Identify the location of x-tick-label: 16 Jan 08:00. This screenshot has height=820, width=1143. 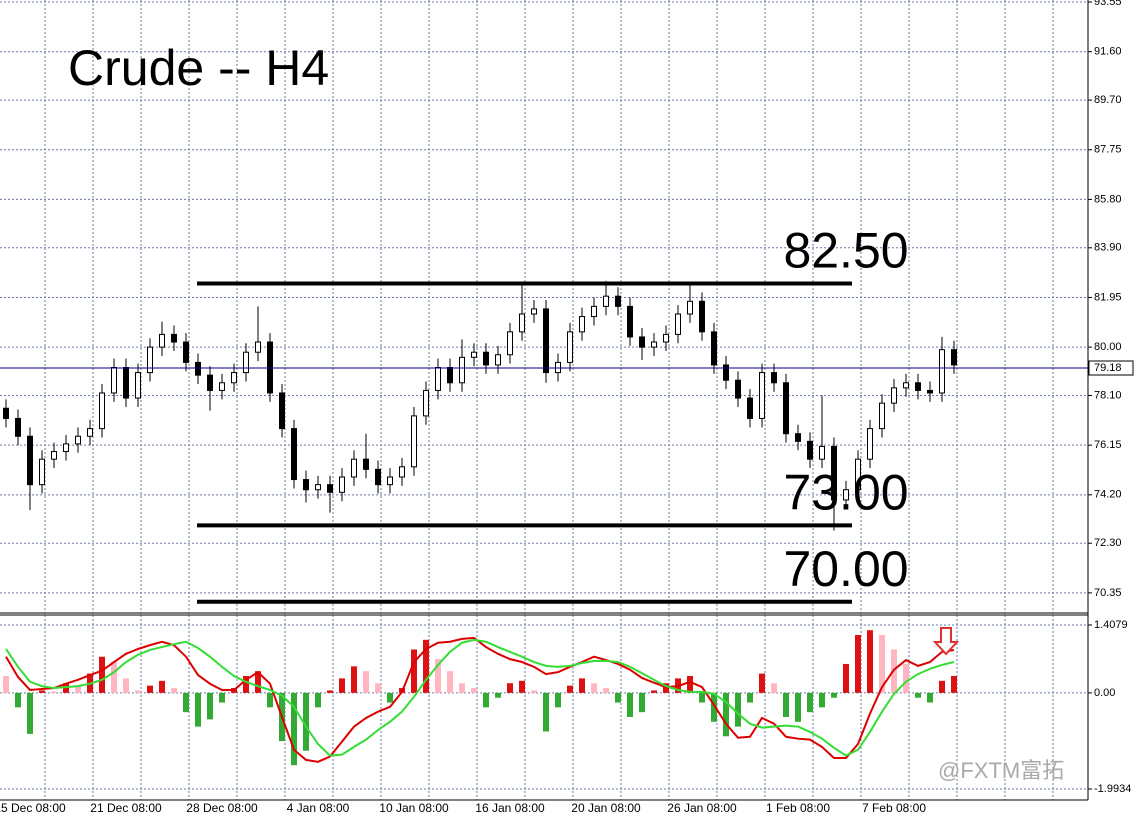
(510, 808).